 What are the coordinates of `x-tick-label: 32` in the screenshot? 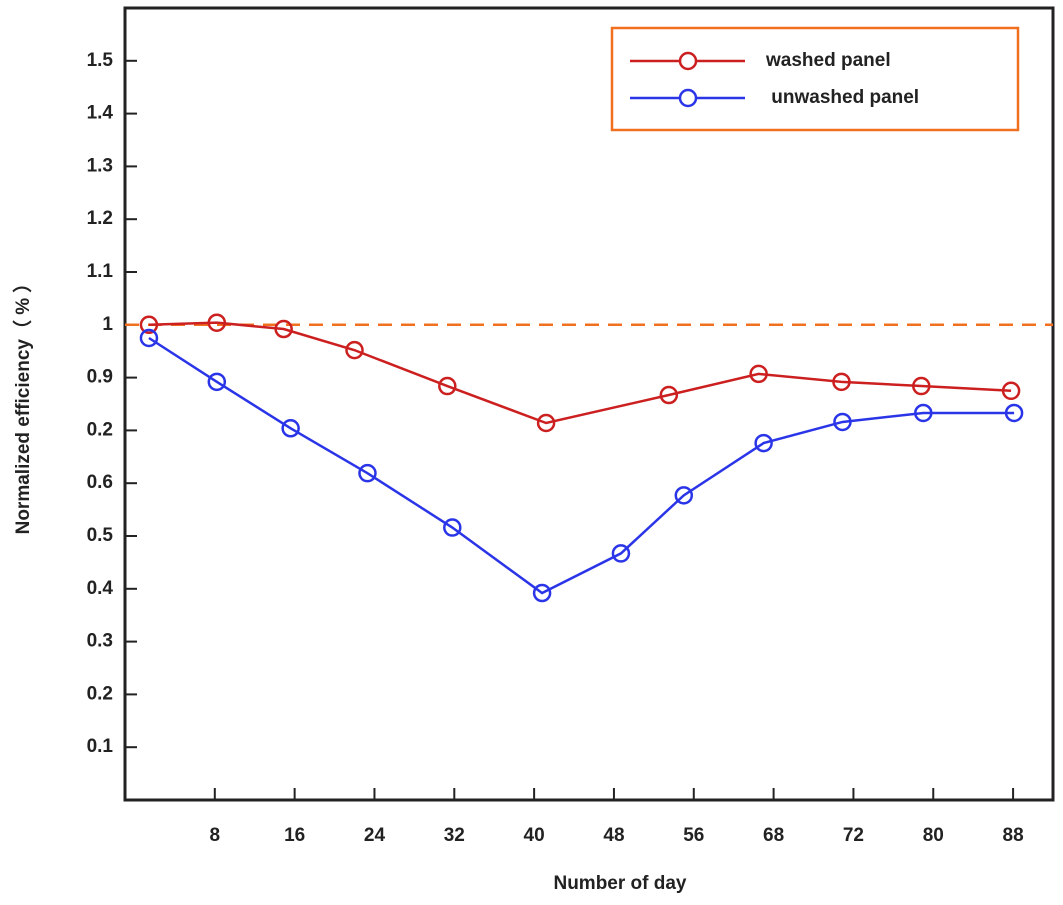 It's located at (454, 835).